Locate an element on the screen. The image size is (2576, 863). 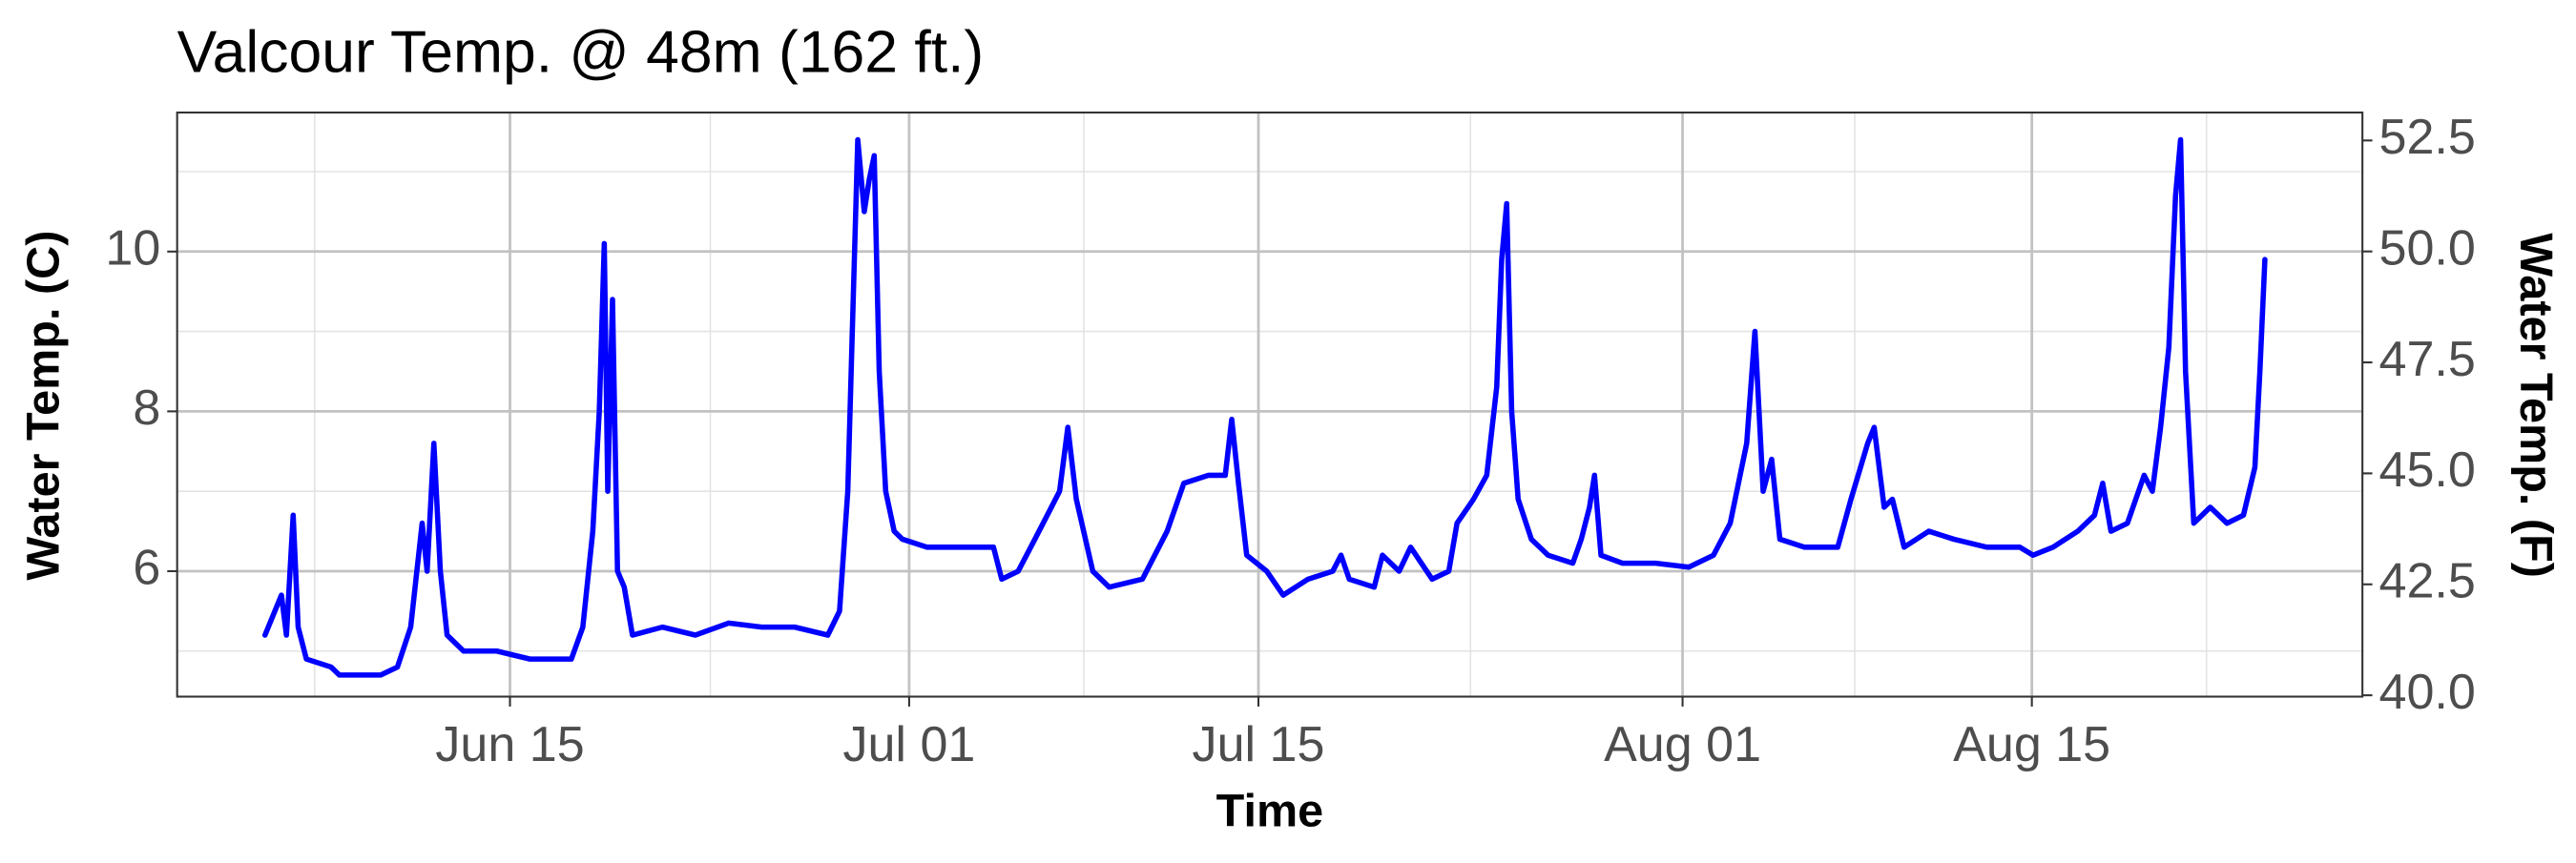
y2-tick-label: 45.0 is located at coordinates (2427, 470).